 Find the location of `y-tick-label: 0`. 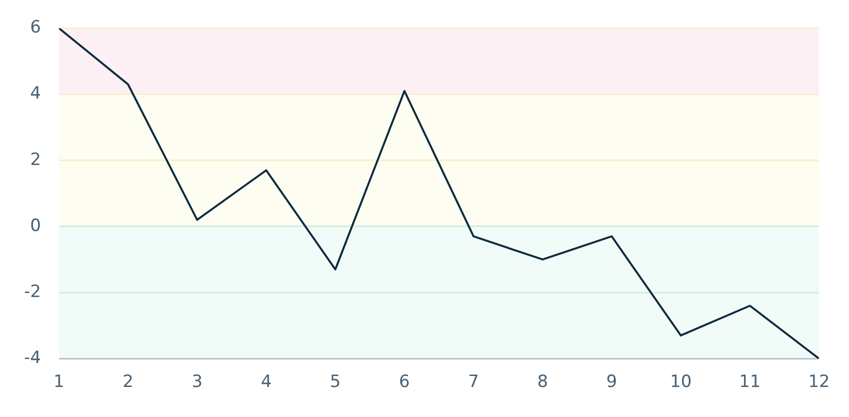

y-tick-label: 0 is located at coordinates (35, 226).